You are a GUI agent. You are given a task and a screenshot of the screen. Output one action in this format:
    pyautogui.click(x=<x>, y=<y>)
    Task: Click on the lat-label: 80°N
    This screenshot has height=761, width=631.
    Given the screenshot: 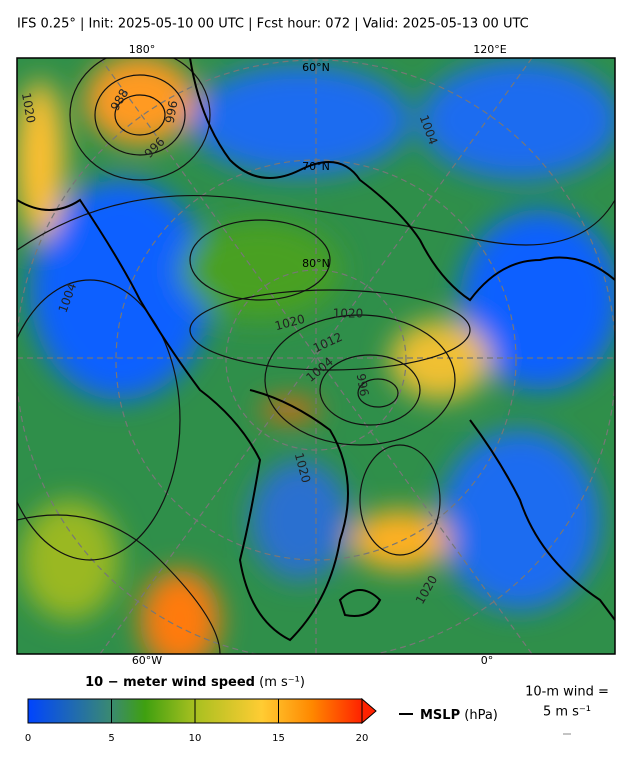 What is the action you would take?
    pyautogui.click(x=316, y=263)
    